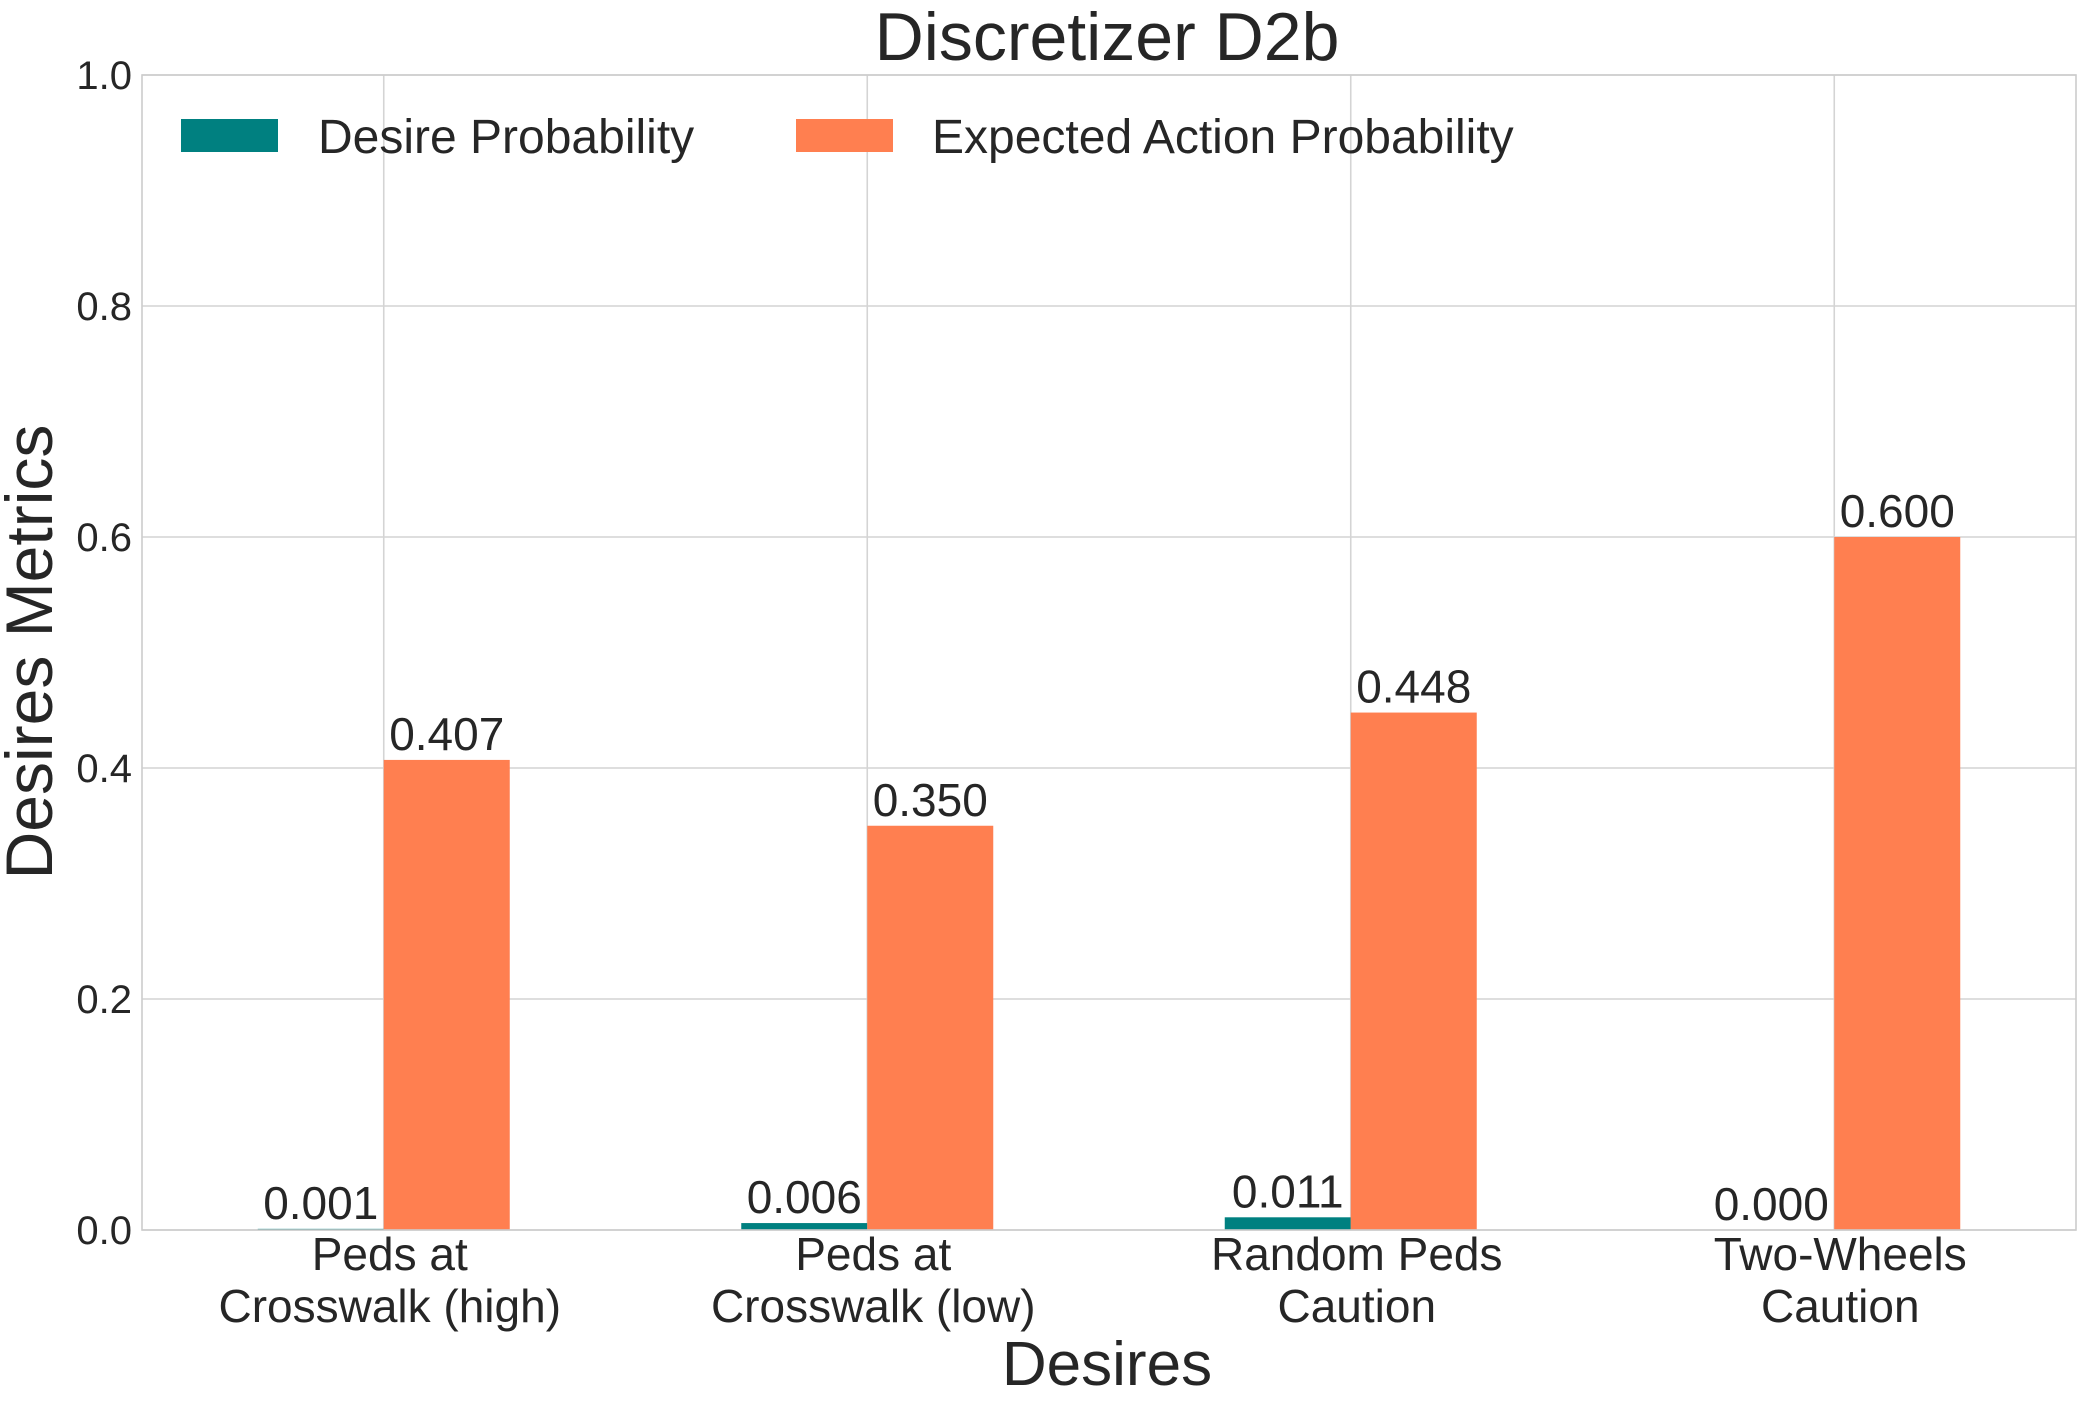 The width and height of the screenshot is (2084, 1405). Describe the element at coordinates (1897, 511) in the screenshot. I see `bar-value-label: 0.600` at that location.